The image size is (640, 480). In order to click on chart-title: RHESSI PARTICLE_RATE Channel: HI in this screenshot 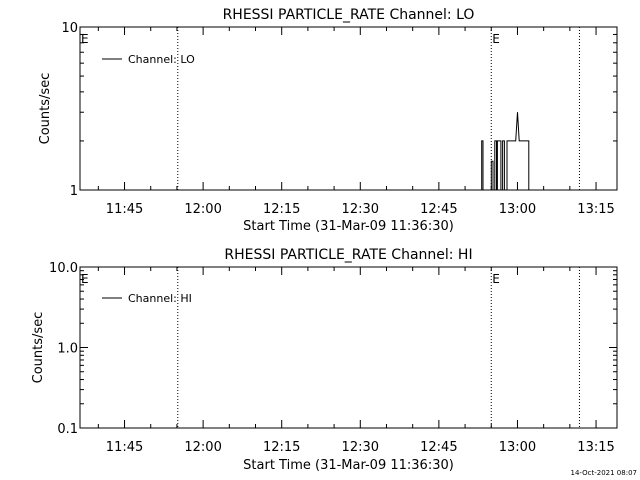, I will do `click(348, 255)`.